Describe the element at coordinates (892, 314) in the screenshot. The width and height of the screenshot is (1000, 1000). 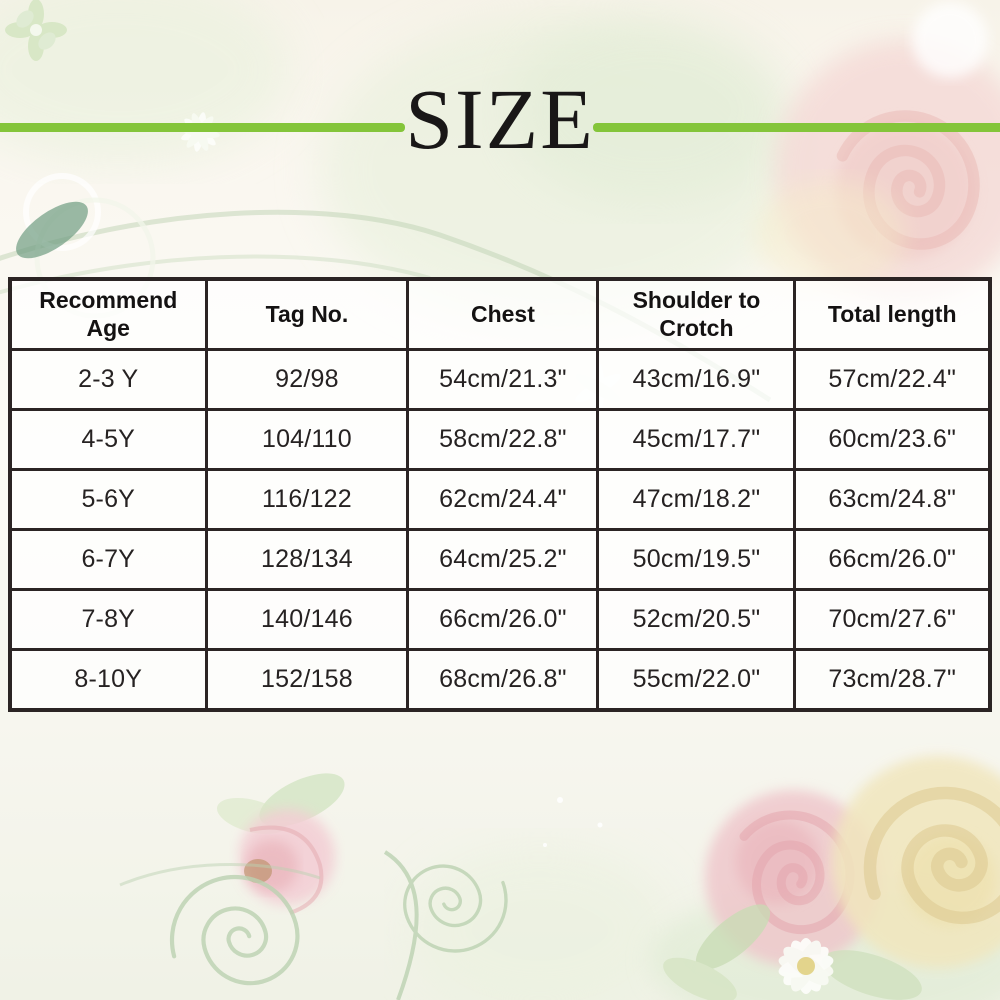
I see `column-header-total-length: Total length` at that location.